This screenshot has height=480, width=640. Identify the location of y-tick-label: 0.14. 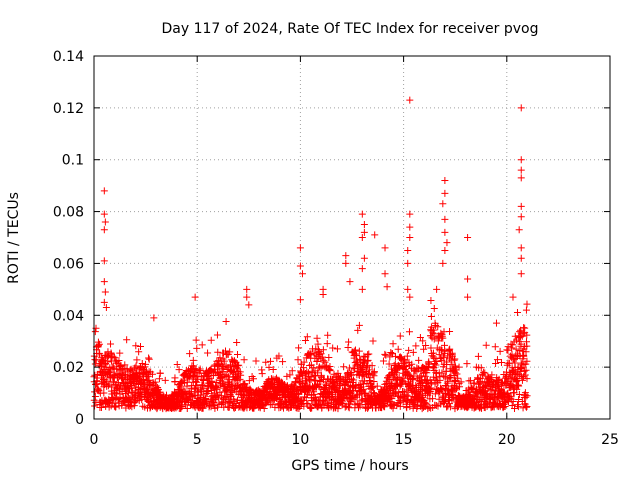
(68, 57).